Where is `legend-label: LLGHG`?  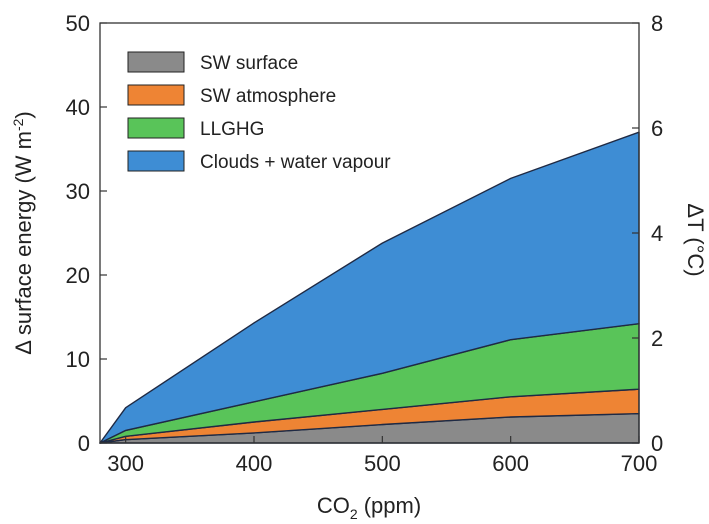
legend-label: LLGHG is located at coordinates (232, 129).